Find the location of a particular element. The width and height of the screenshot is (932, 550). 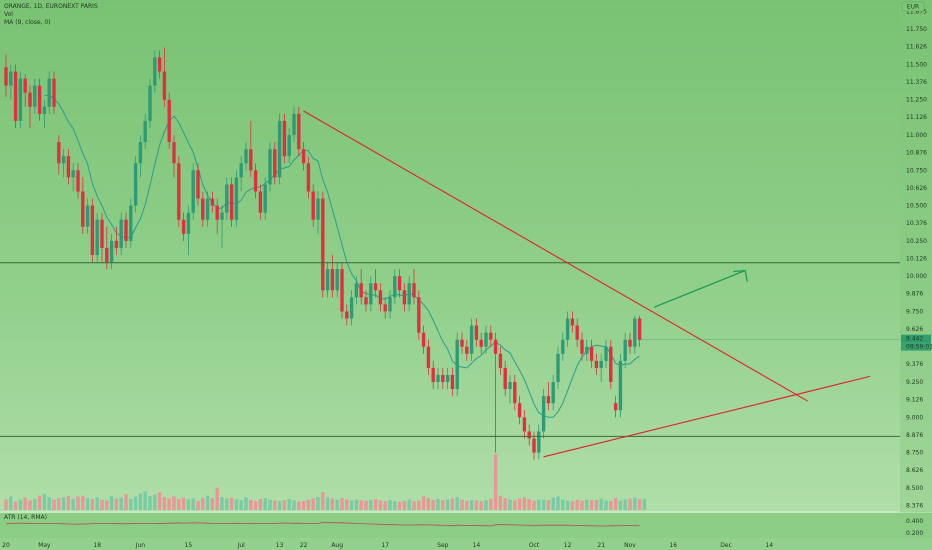

time-tick-label: 15 is located at coordinates (189, 545).